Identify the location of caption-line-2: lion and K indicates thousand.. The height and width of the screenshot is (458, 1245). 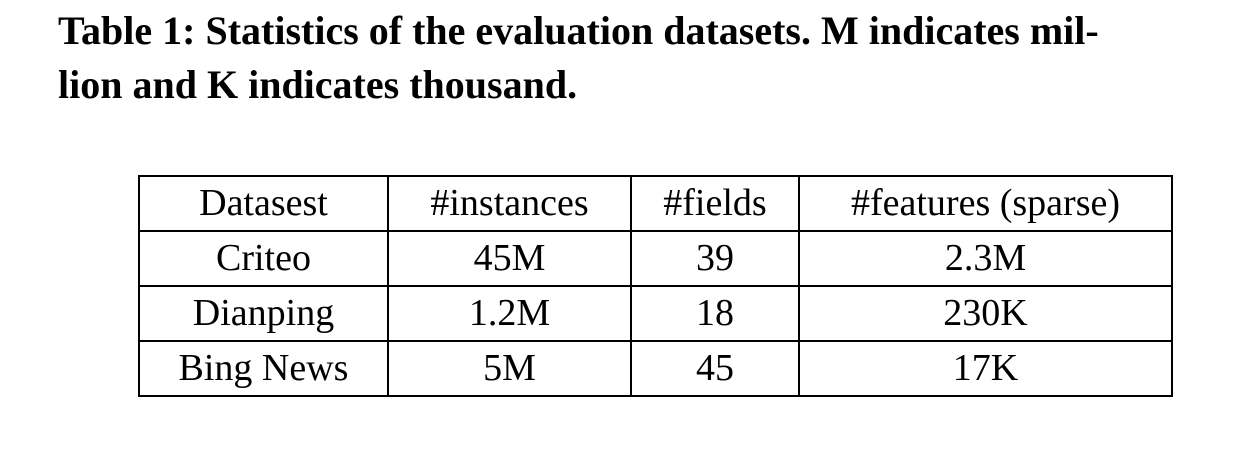
(318, 84).